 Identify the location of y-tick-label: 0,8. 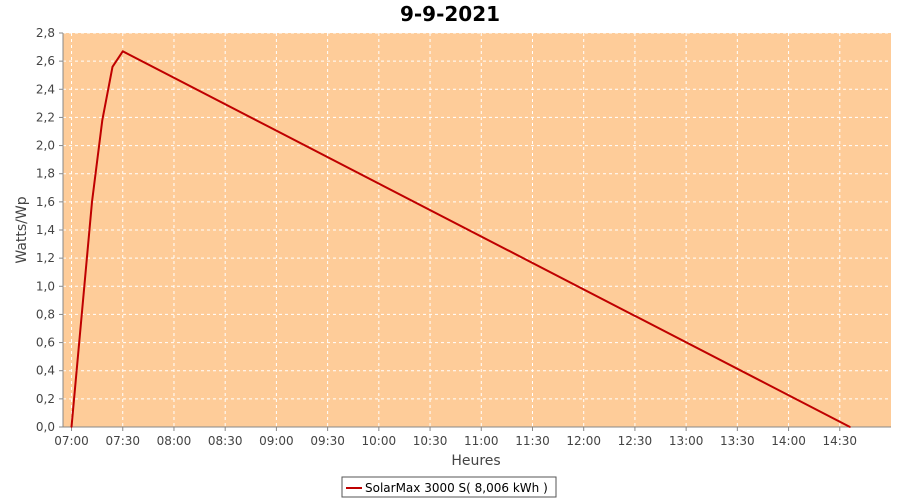
(45, 314).